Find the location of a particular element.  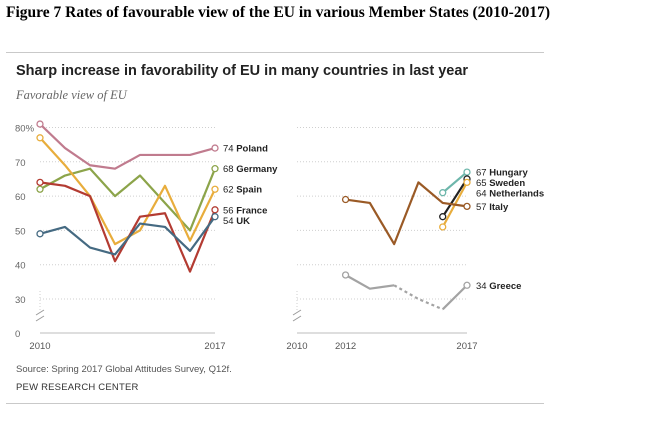

bottom-divider is located at coordinates (275, 403).